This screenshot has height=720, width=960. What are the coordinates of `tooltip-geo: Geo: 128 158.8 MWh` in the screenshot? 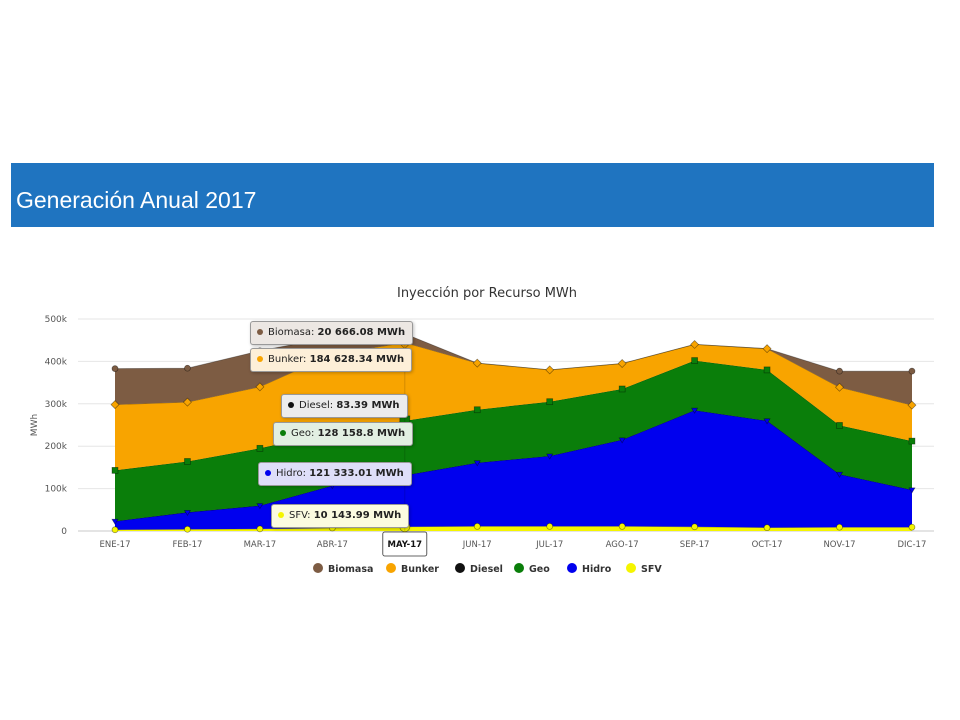 It's located at (343, 434).